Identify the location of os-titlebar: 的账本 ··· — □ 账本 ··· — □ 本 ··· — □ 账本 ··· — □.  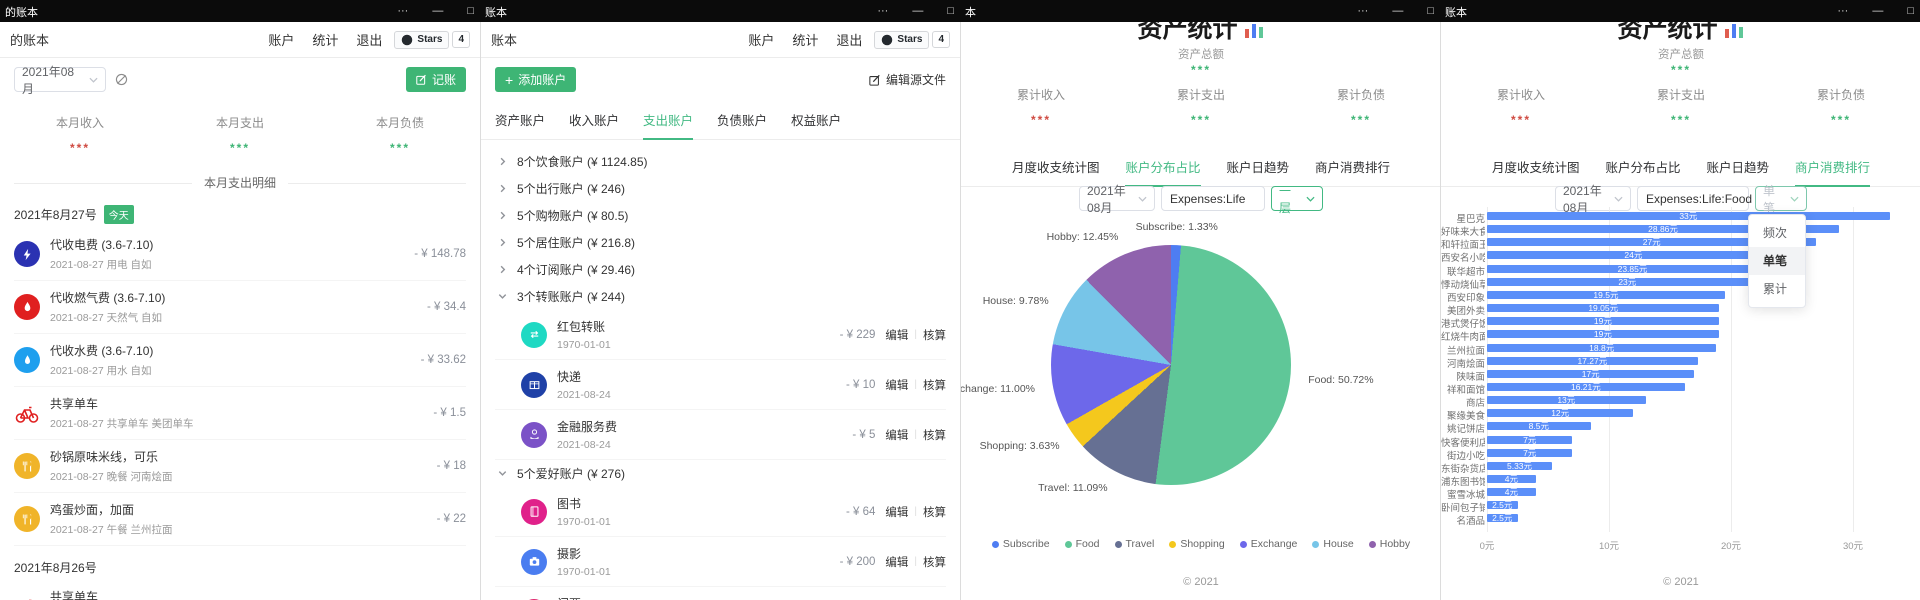
(960, 11).